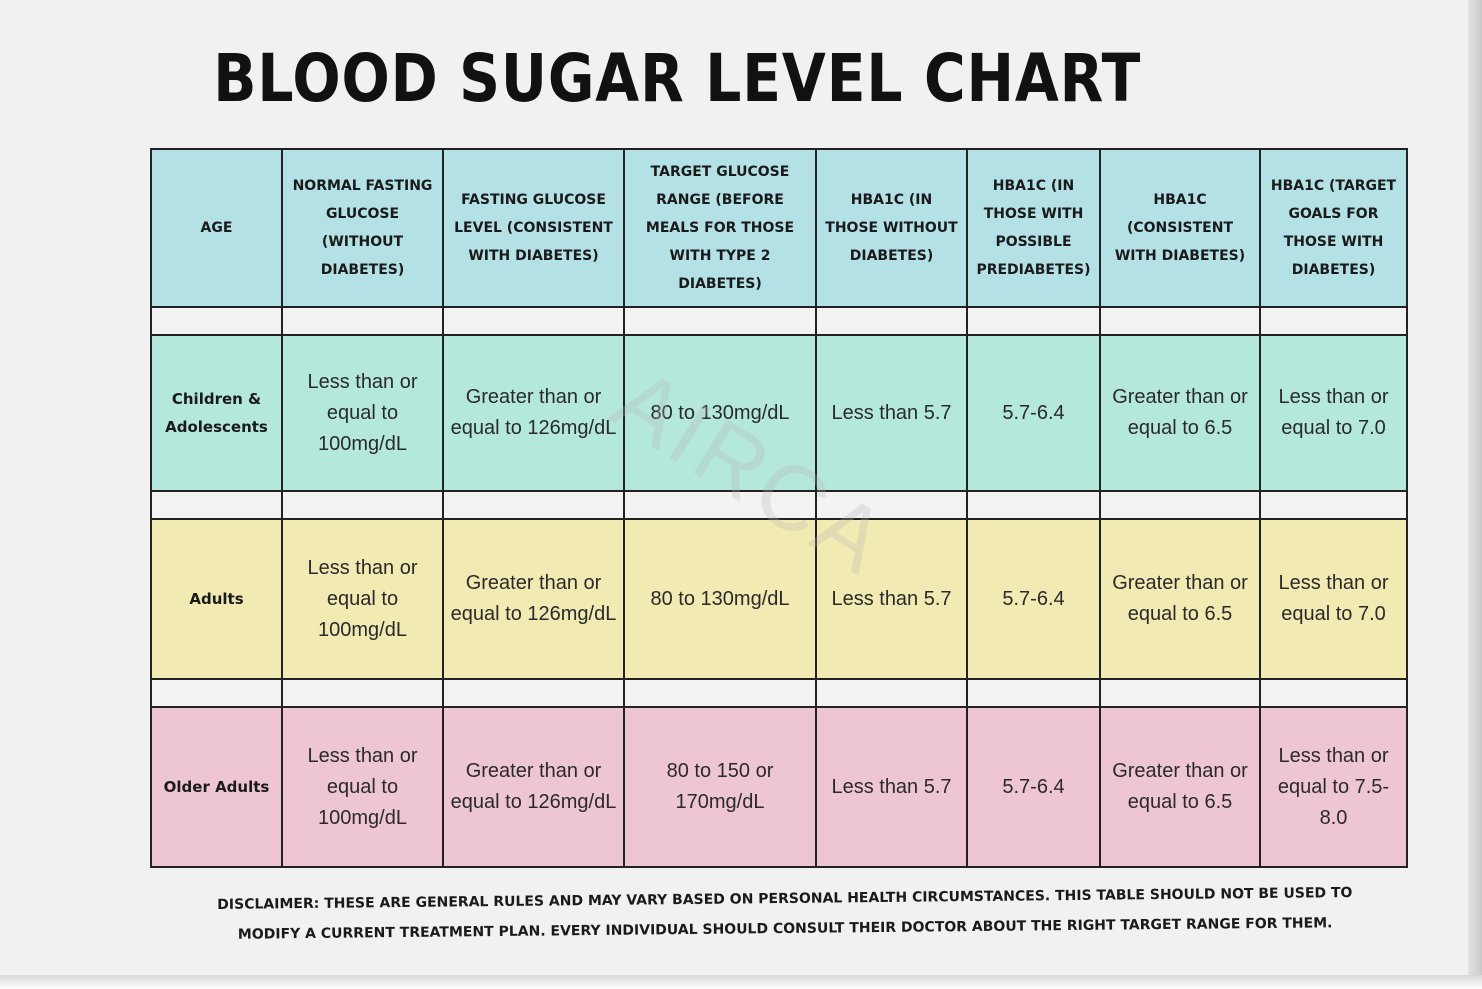 This screenshot has height=989, width=1482. Describe the element at coordinates (1475, 487) in the screenshot. I see `canvas-side-edge` at that location.